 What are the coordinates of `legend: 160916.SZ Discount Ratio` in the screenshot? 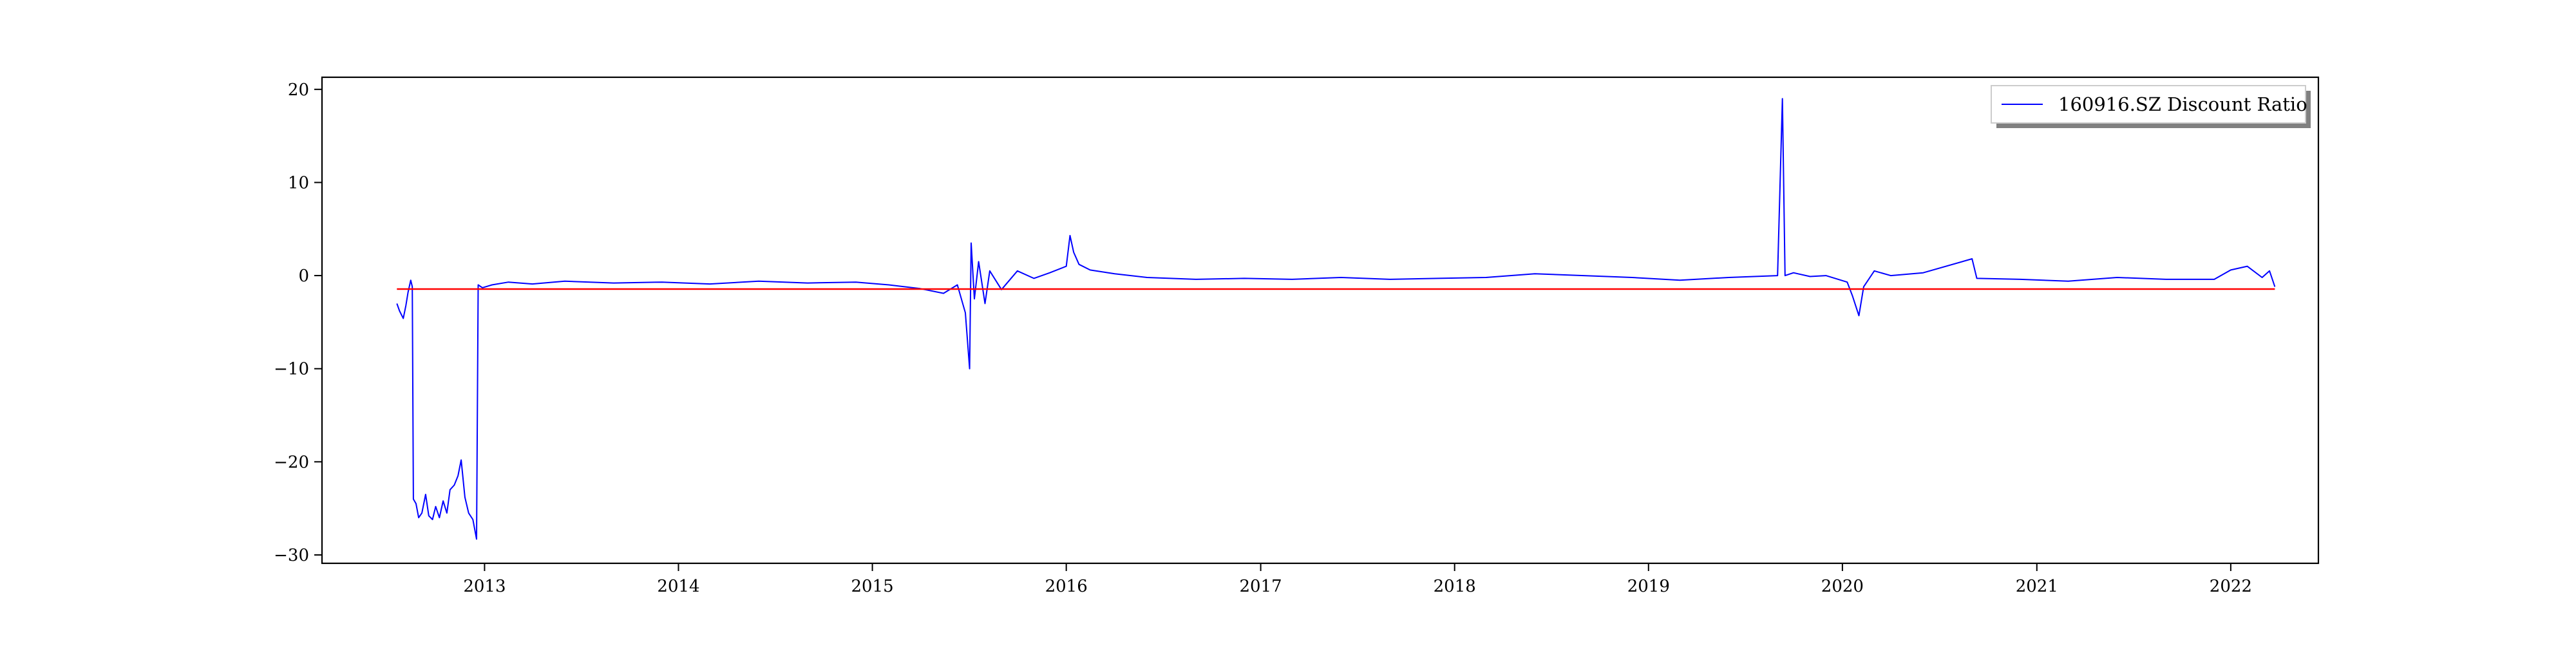 It's located at (2151, 107).